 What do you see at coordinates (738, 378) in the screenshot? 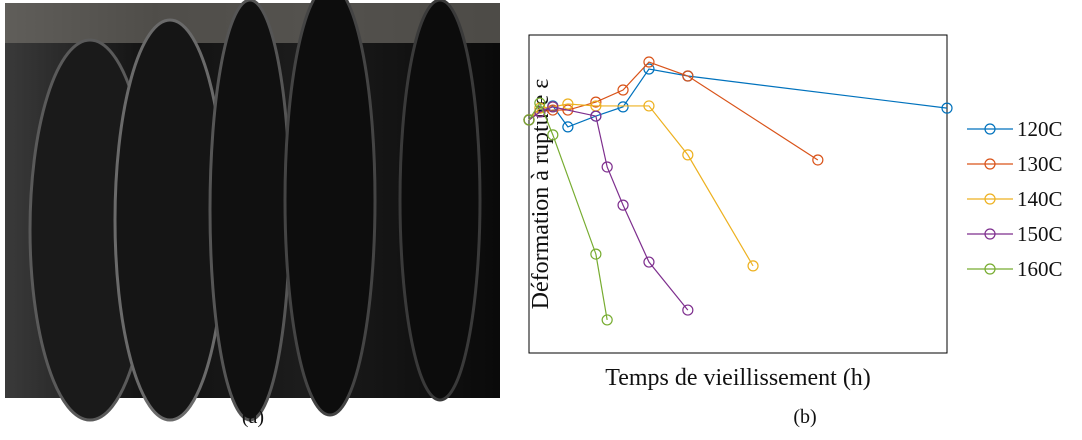
I see `x-axis-label: Temps de vieillissement (h)` at bounding box center [738, 378].